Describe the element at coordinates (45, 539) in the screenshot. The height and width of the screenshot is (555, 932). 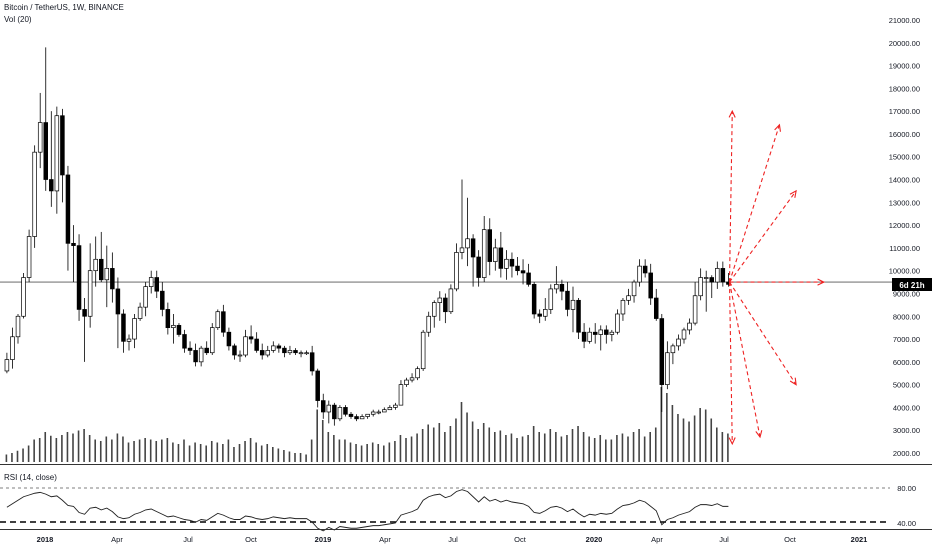
I see `time-tick-label: 2018` at that location.